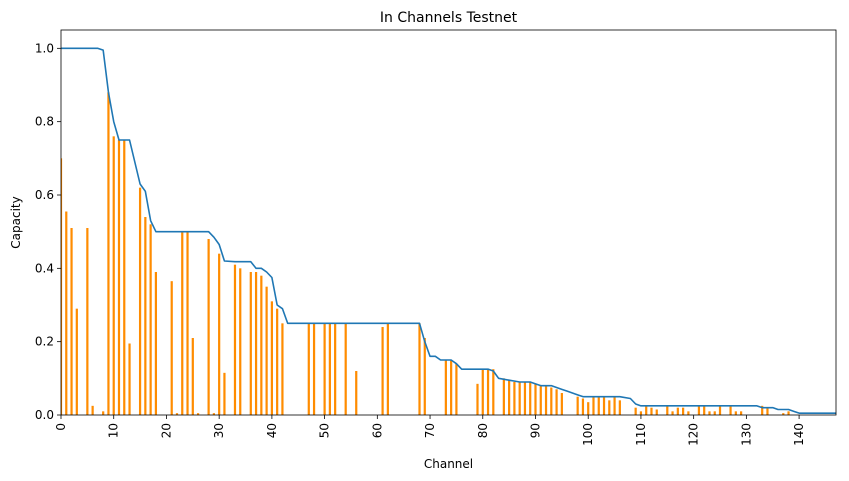 The height and width of the screenshot is (481, 849). I want to click on y-tick-label: 0.8, so click(44, 122).